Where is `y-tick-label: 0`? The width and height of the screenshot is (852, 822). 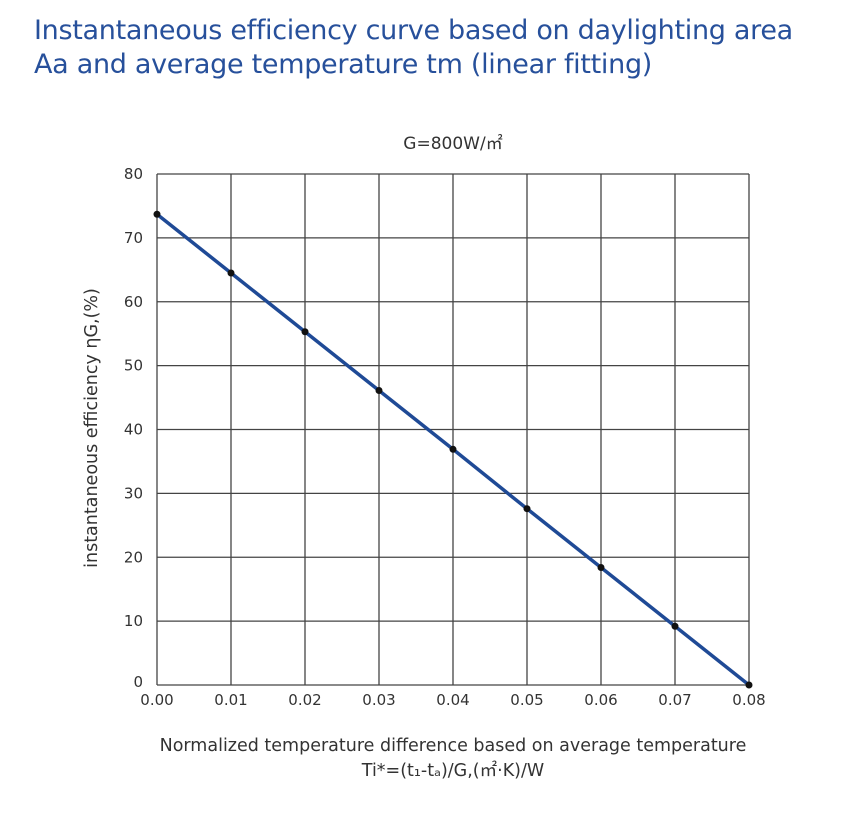 y-tick-label: 0 is located at coordinates (138, 682).